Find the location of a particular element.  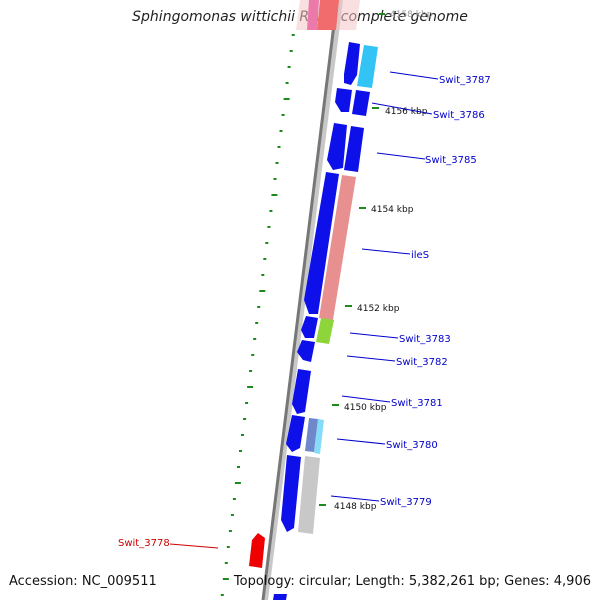

gene-iles is located at coordinates (337, 247).